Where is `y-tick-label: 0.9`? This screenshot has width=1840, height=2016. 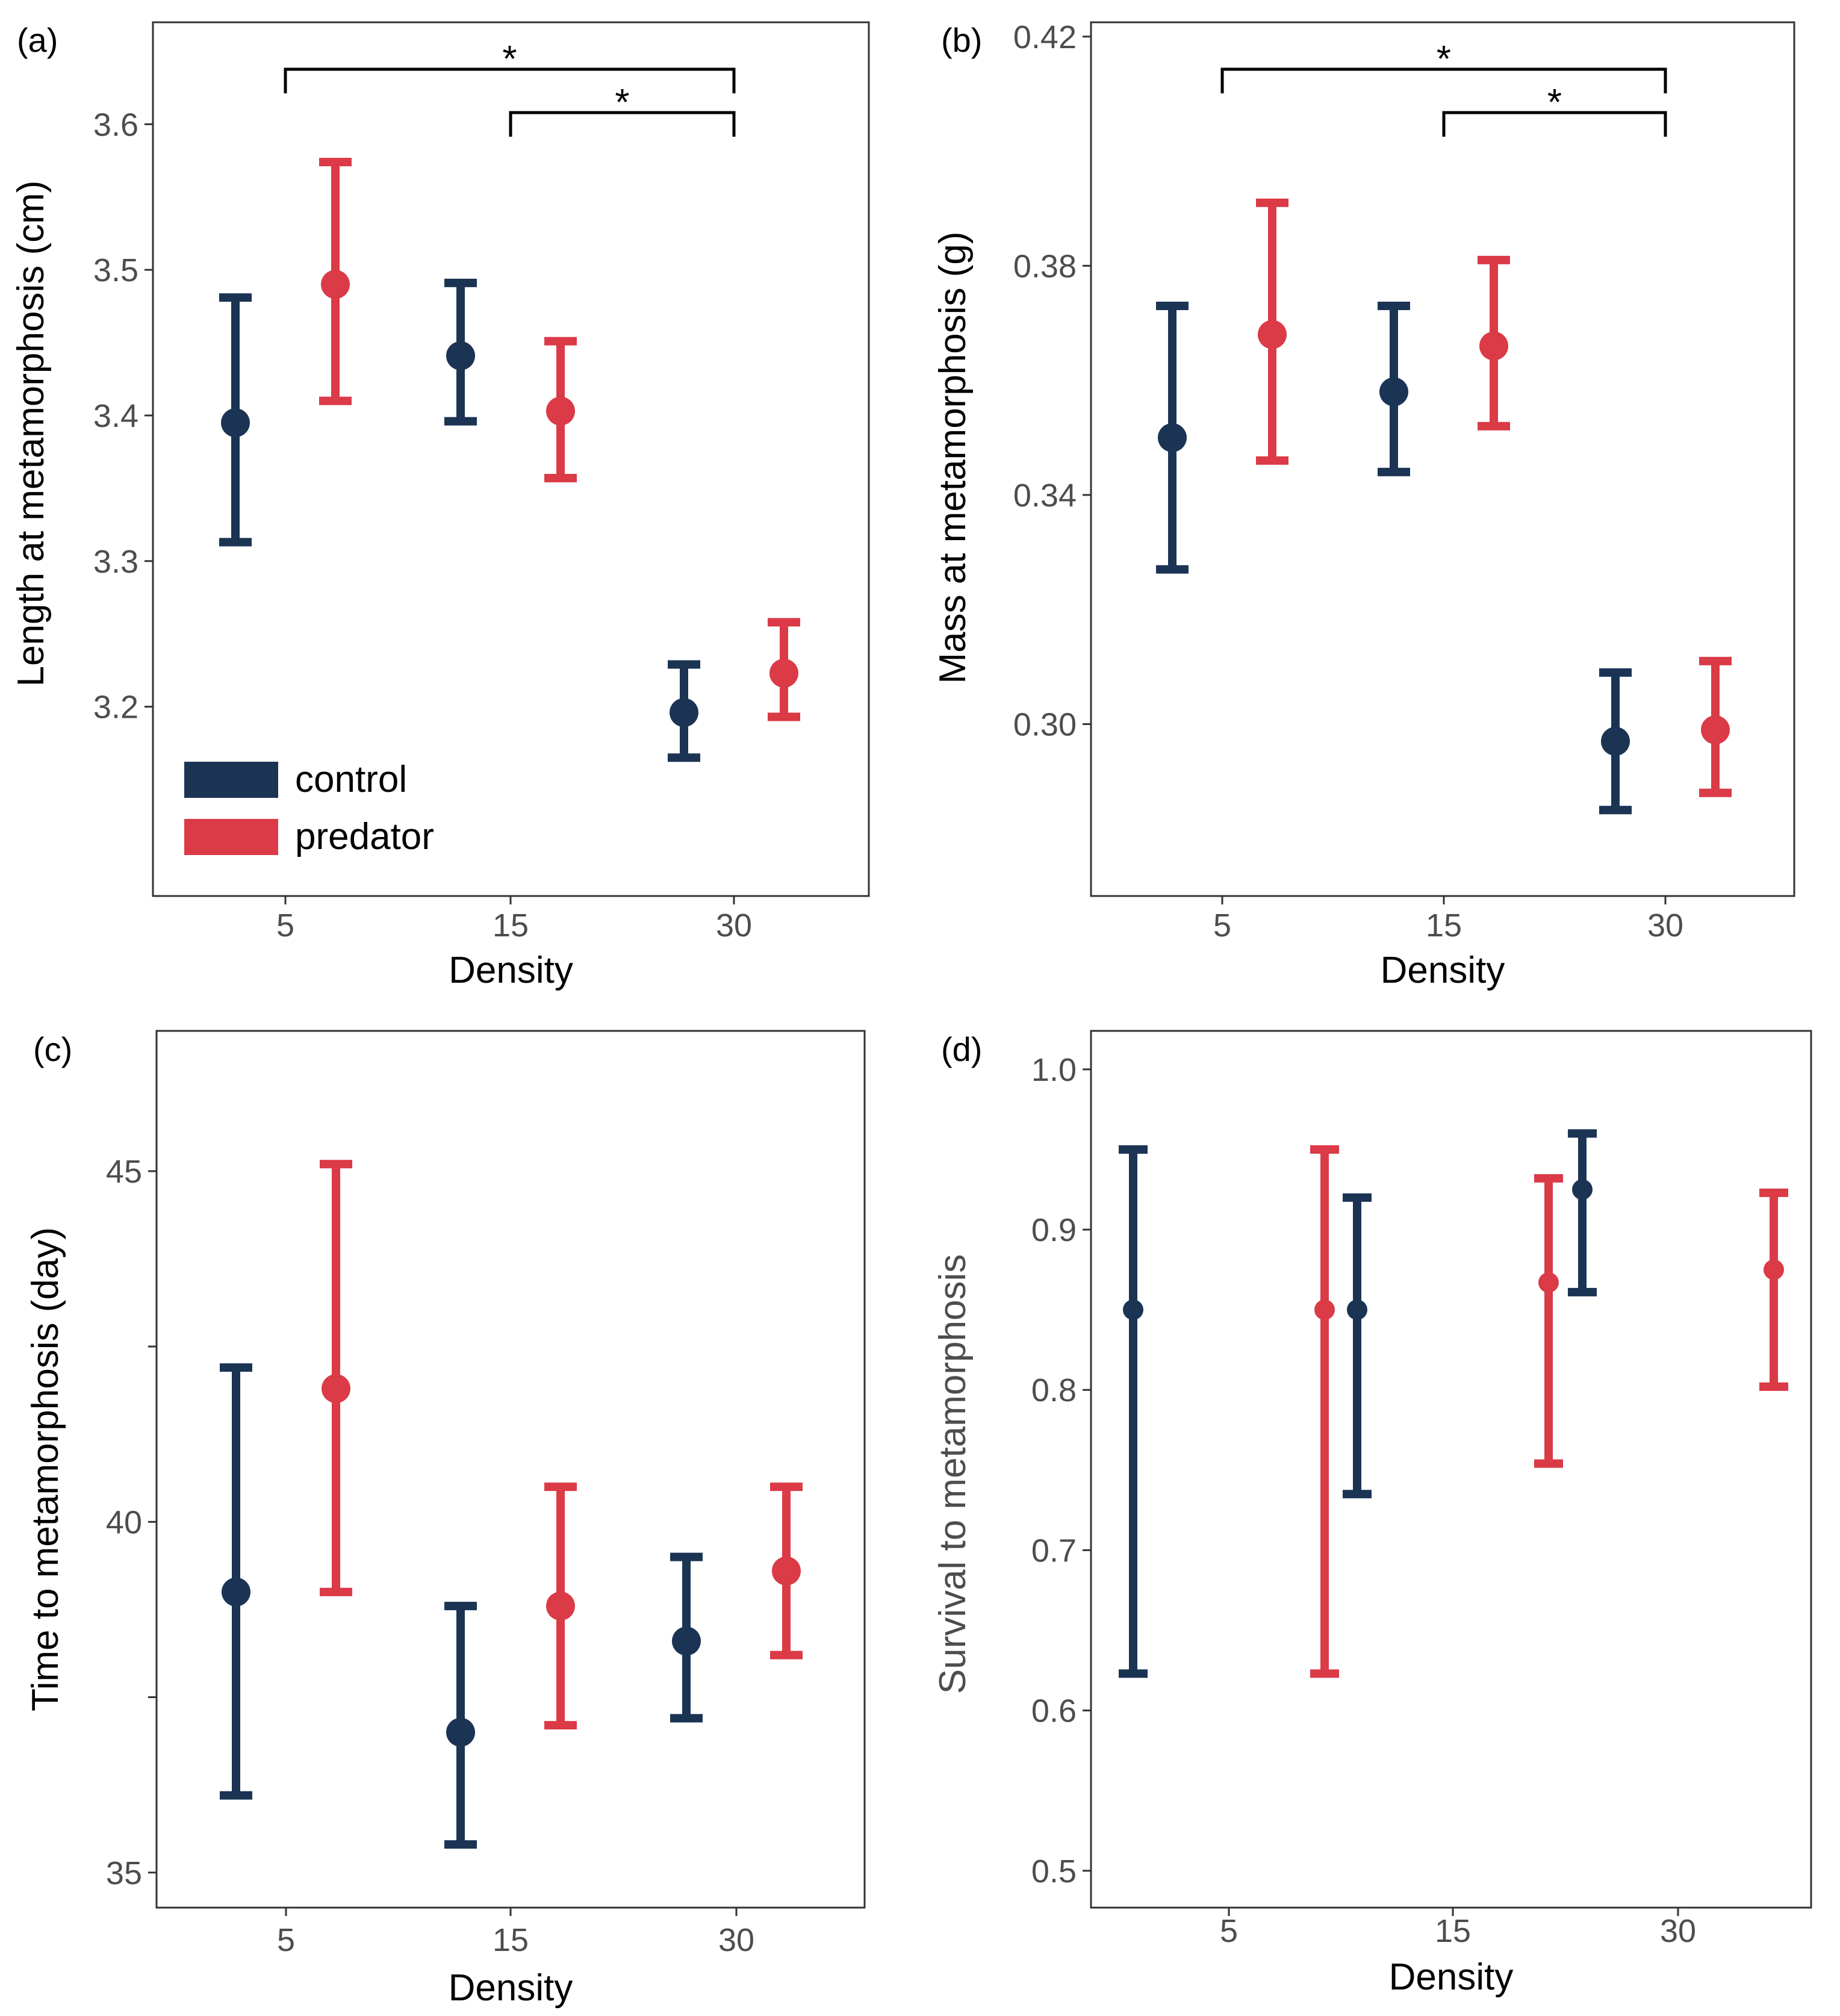
y-tick-label: 0.9 is located at coordinates (1054, 1230).